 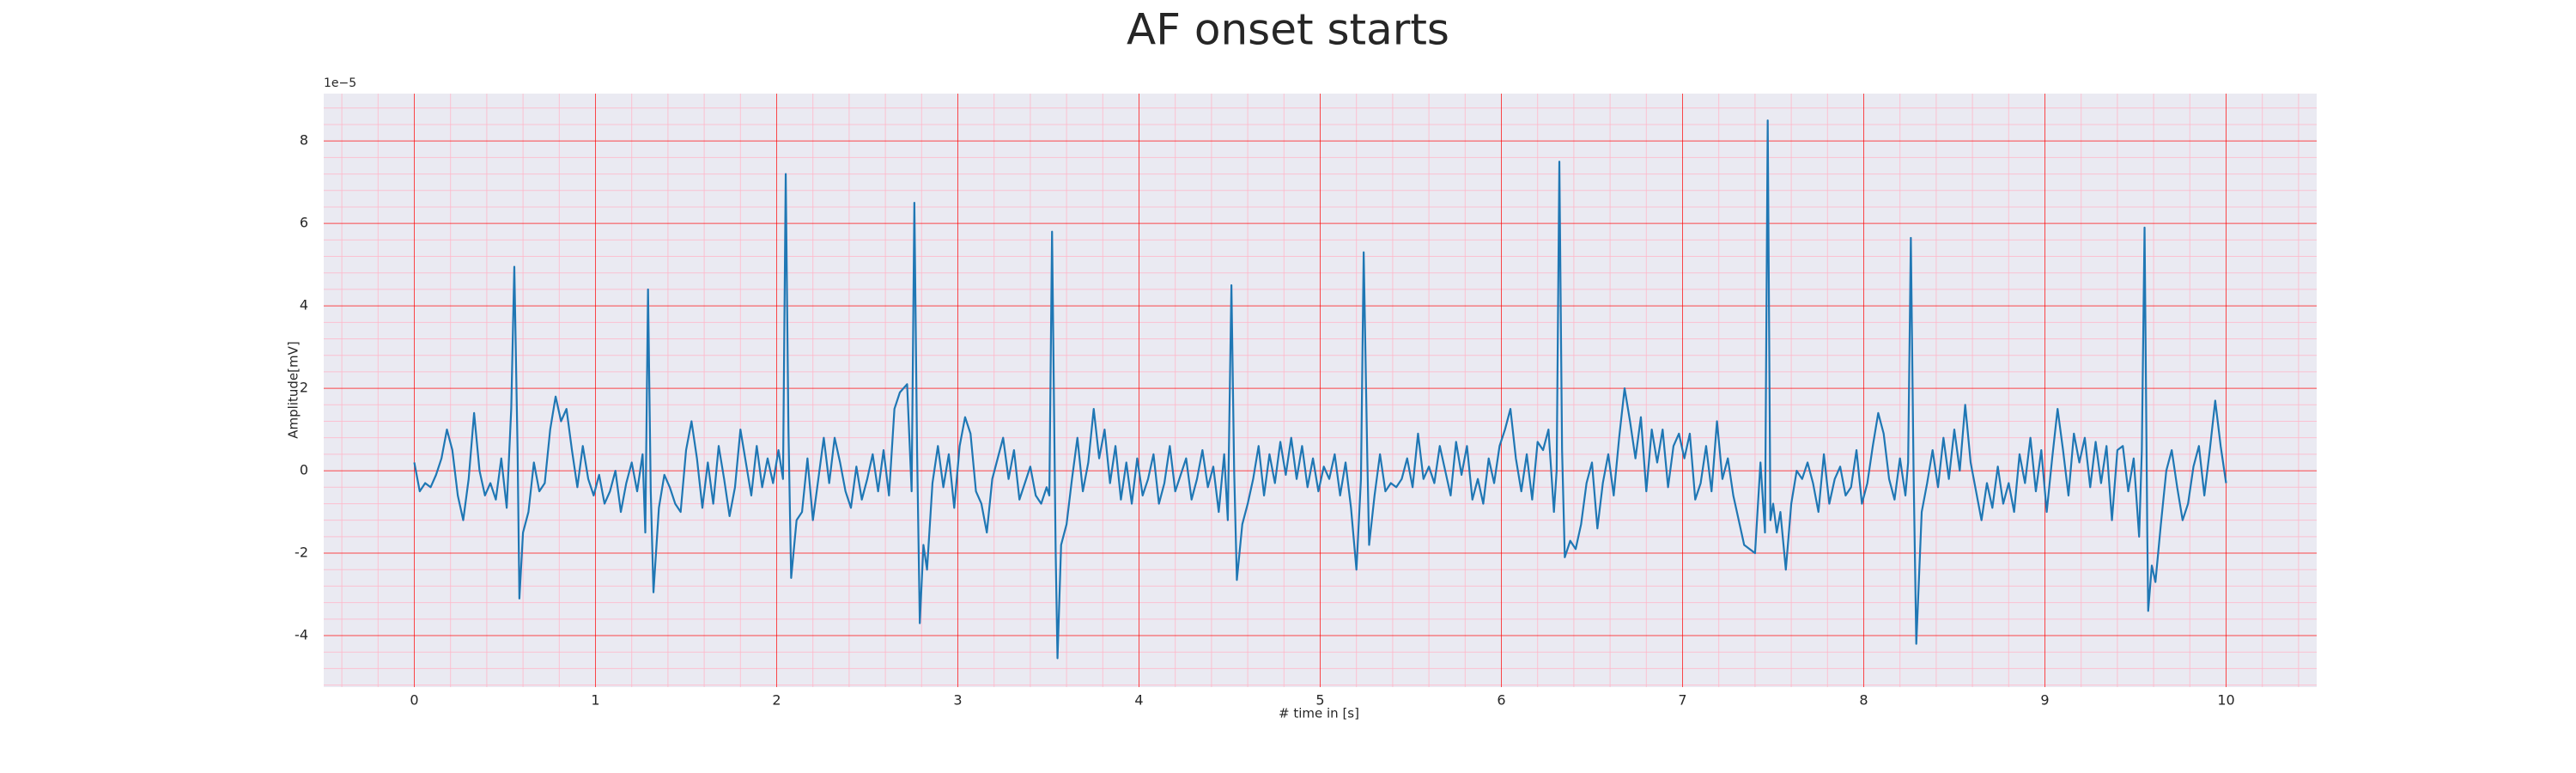 What do you see at coordinates (304, 223) in the screenshot?
I see `y-tick-label: 6` at bounding box center [304, 223].